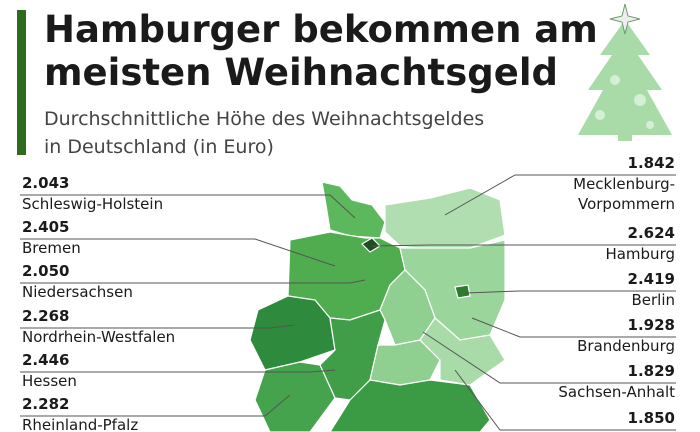  Describe the element at coordinates (80, 424) in the screenshot. I see `region-name: Rheinland-Pfalz` at that location.